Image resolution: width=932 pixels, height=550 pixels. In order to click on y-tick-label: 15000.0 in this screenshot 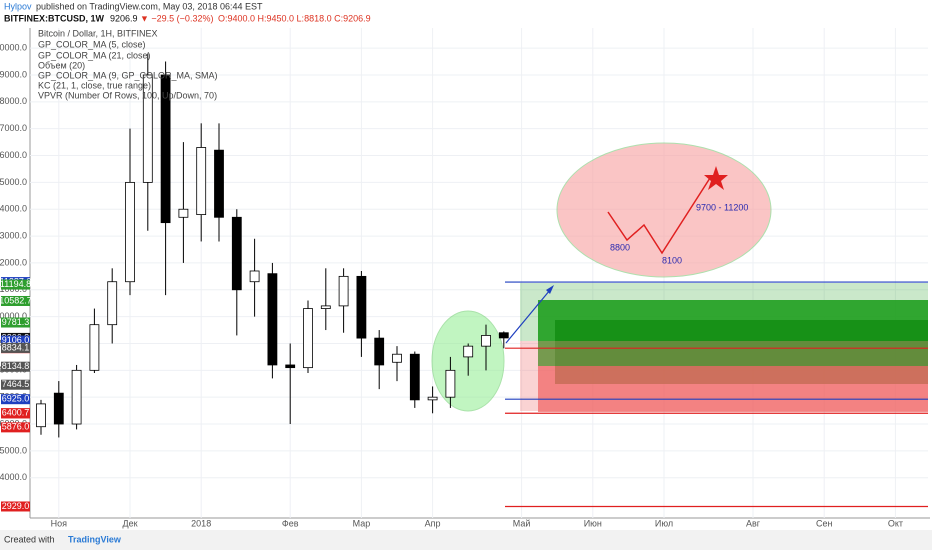, I will do `click(13, 182)`.